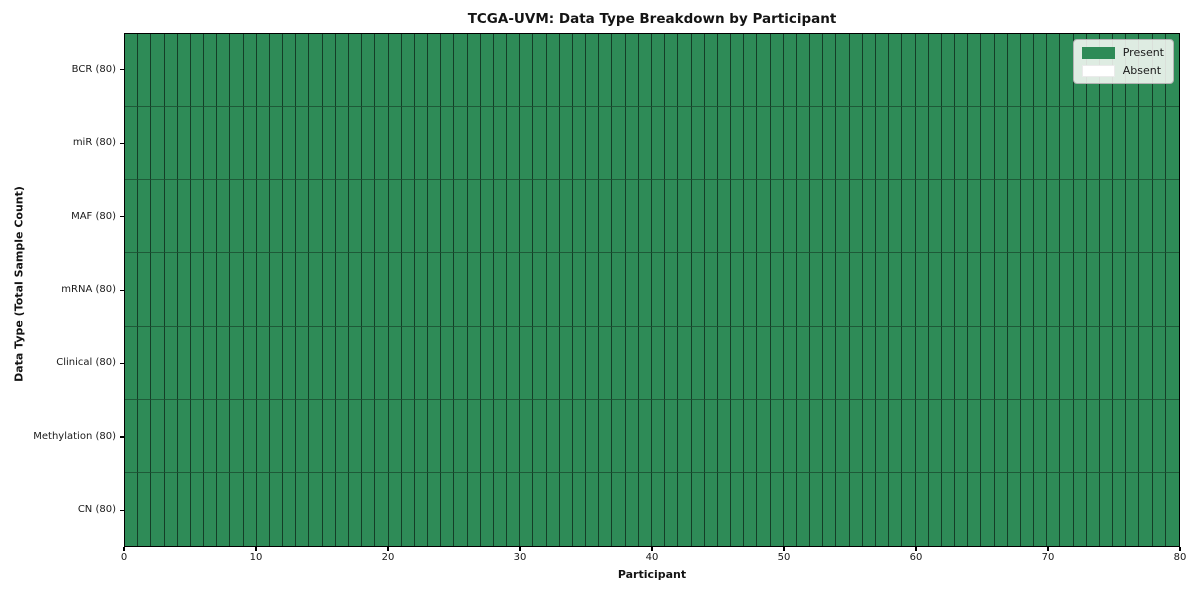  I want to click on present-swatch, so click(1098, 52).